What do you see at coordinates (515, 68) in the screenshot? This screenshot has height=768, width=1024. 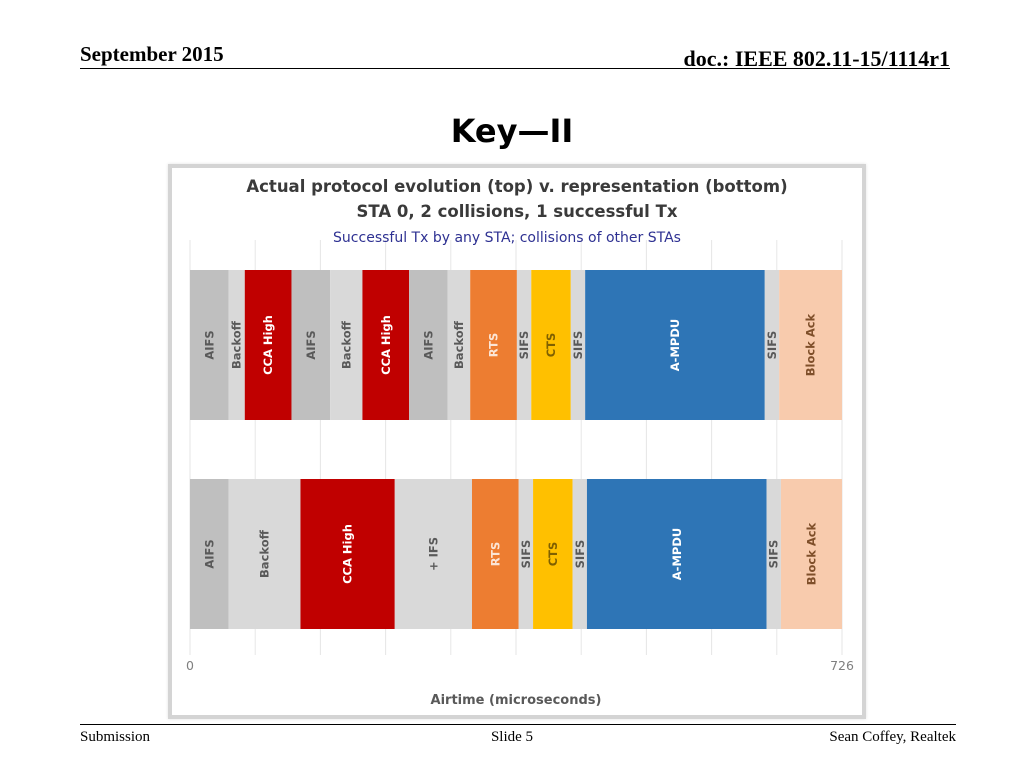 I see `header-rule` at bounding box center [515, 68].